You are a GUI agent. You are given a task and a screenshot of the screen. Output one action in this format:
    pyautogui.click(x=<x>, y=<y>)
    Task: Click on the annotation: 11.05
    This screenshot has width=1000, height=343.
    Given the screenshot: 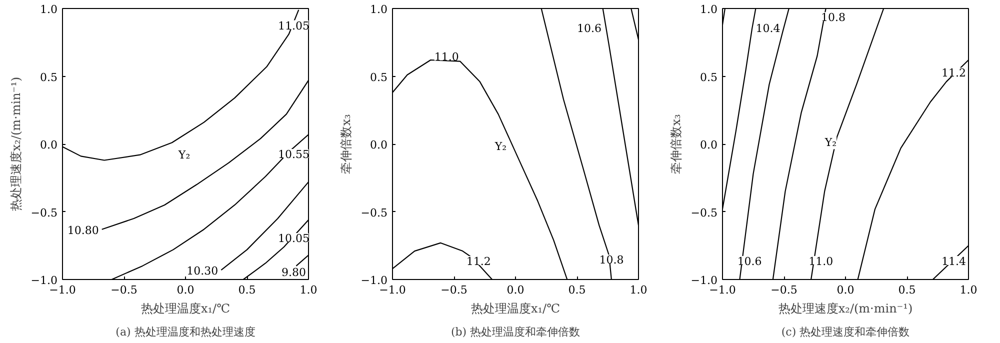 What is the action you would take?
    pyautogui.click(x=294, y=25)
    